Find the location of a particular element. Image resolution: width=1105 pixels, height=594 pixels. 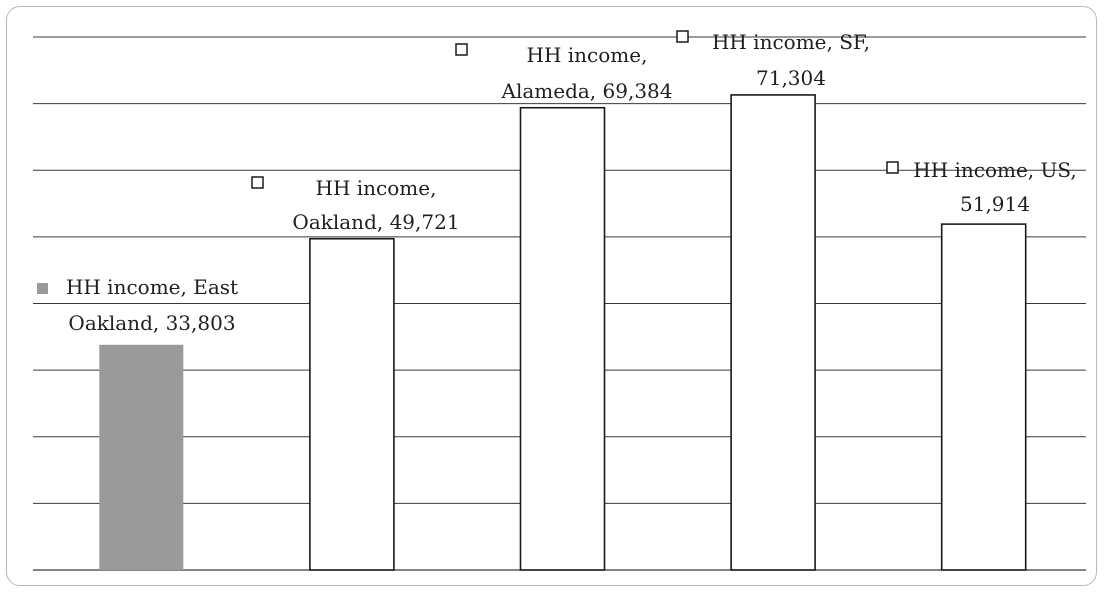

data-label-2-line-2: Alameda, 69,384 is located at coordinates (587, 91).